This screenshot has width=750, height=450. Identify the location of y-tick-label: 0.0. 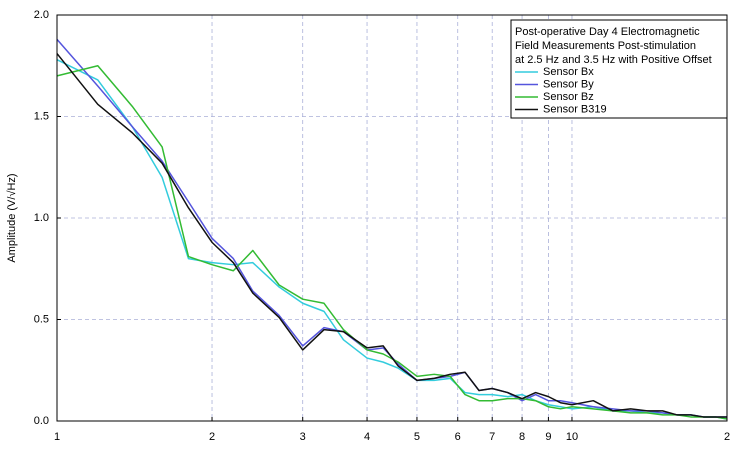
(41, 421).